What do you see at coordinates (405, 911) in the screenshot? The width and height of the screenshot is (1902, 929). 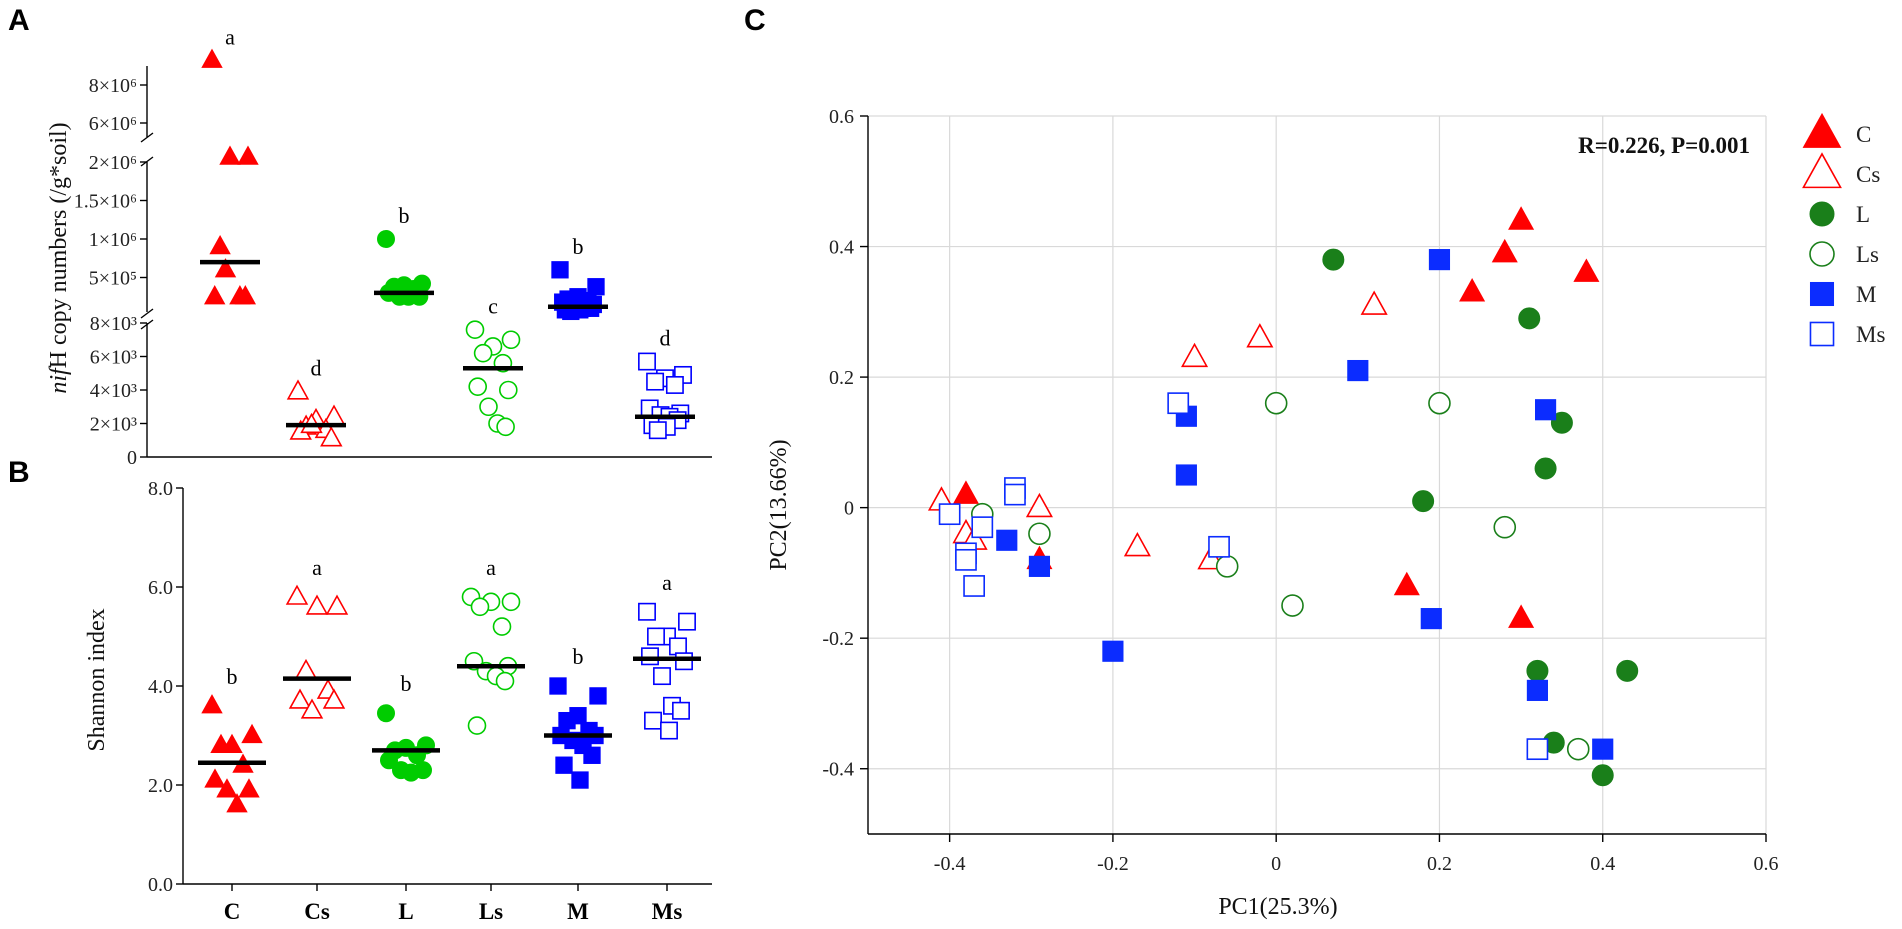 I see `panel-b-category-L: L` at bounding box center [405, 911].